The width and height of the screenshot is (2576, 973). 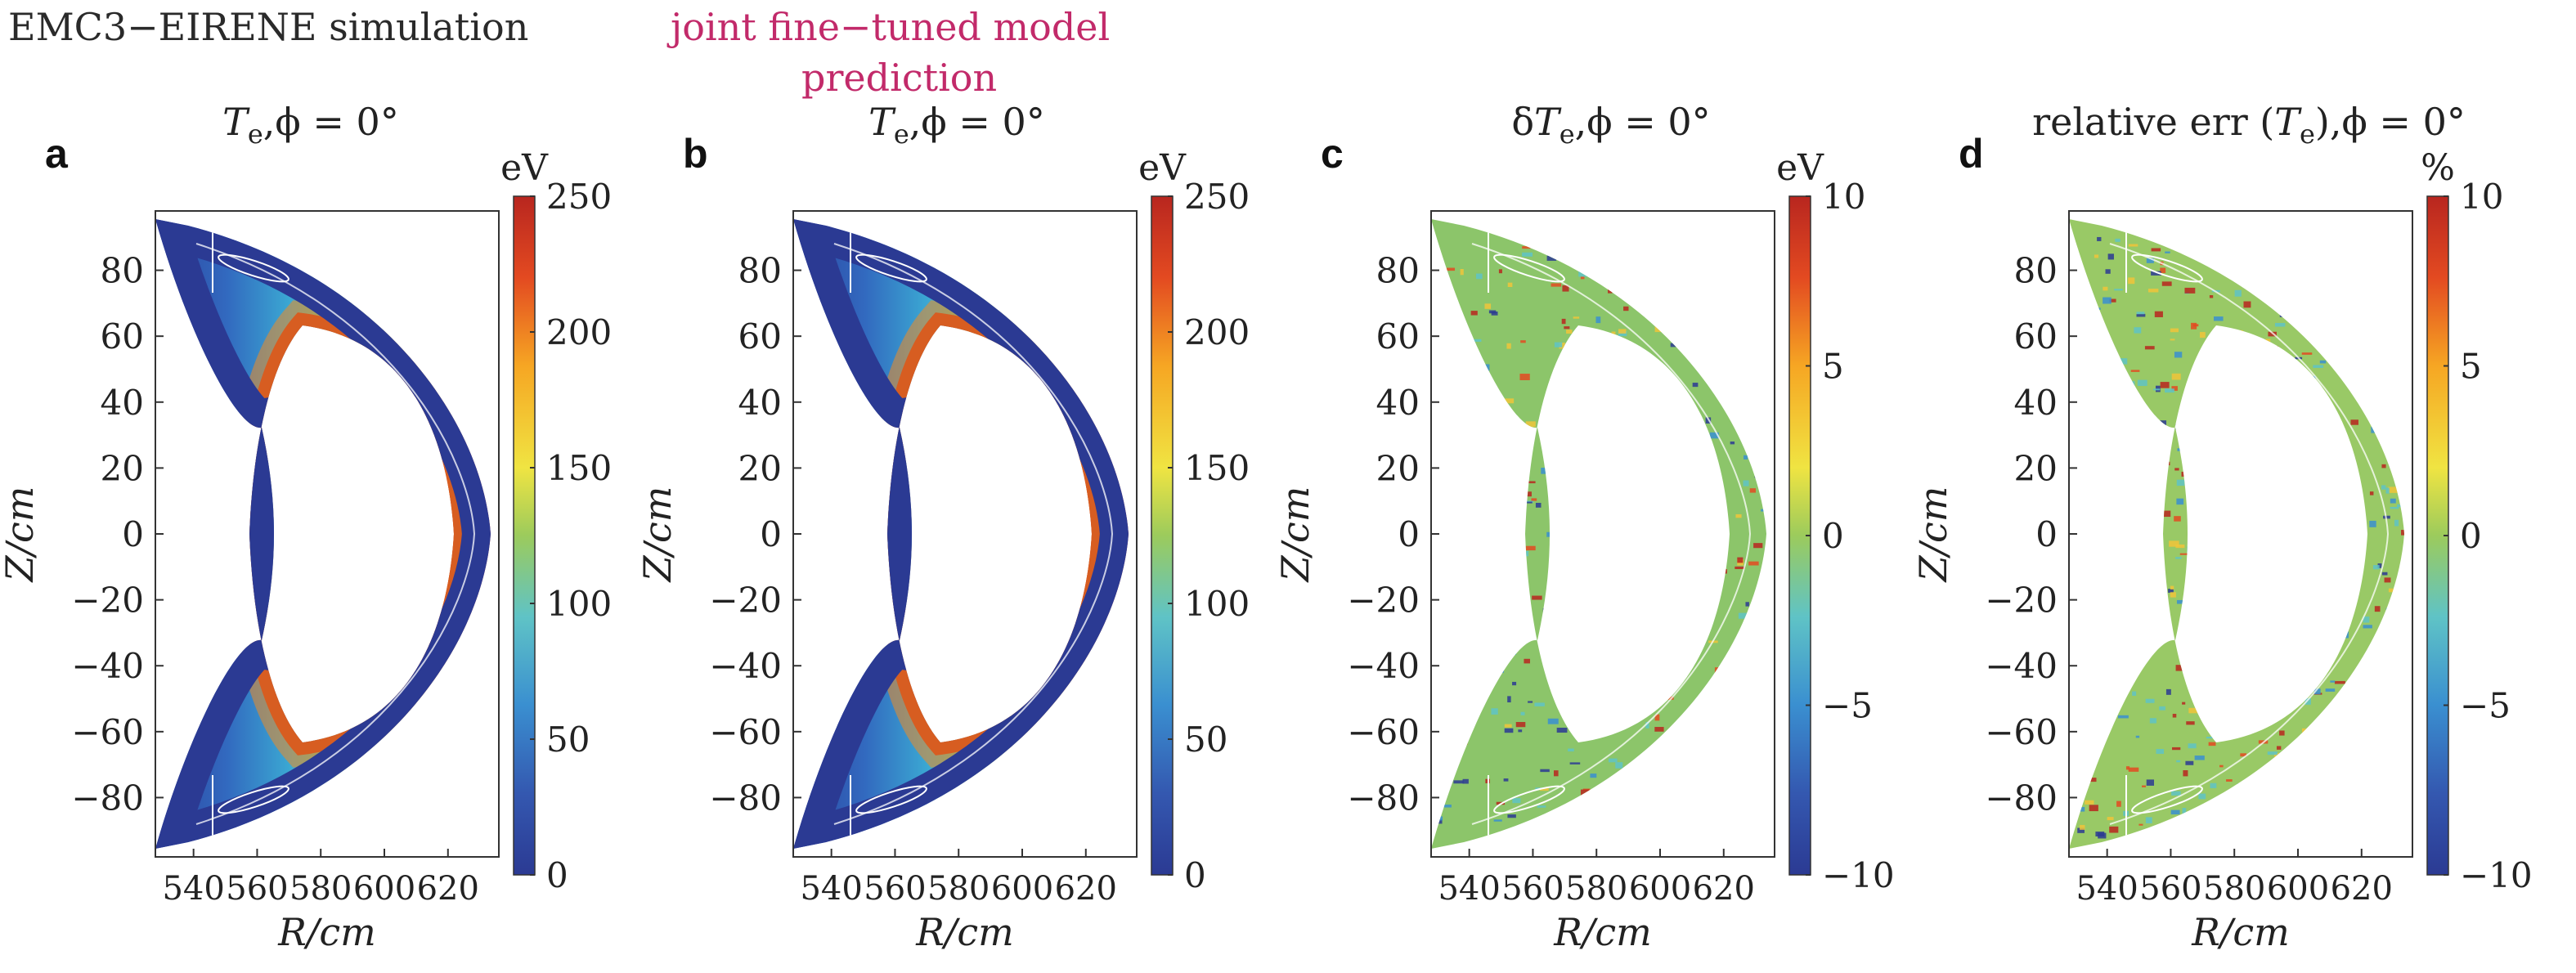 What do you see at coordinates (899, 78) in the screenshot?
I see `prediction-header-line2: prediction` at bounding box center [899, 78].